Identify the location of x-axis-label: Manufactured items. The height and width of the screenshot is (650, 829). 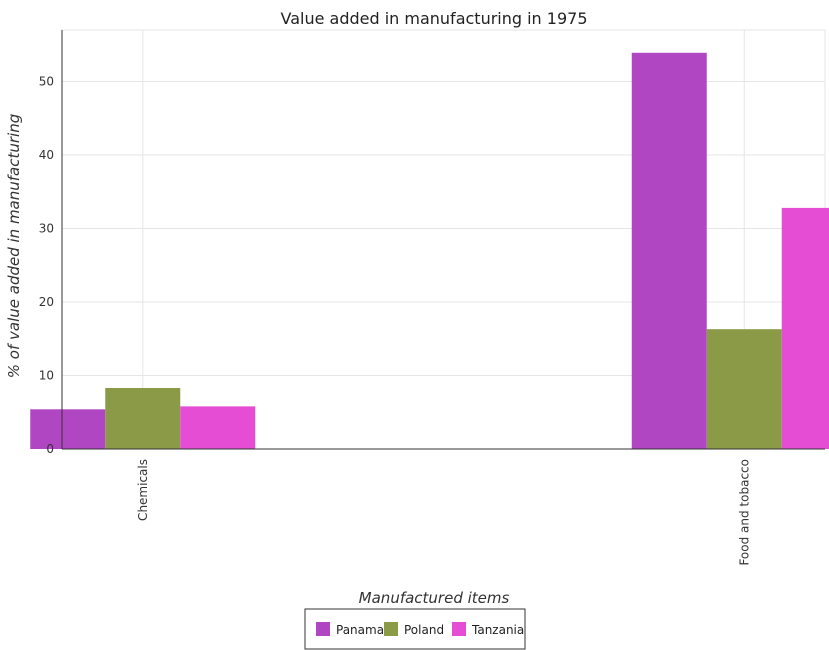
(434, 598).